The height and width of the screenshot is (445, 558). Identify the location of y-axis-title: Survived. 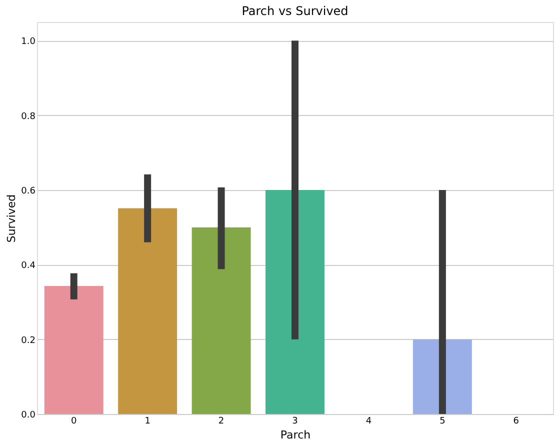
(11, 218).